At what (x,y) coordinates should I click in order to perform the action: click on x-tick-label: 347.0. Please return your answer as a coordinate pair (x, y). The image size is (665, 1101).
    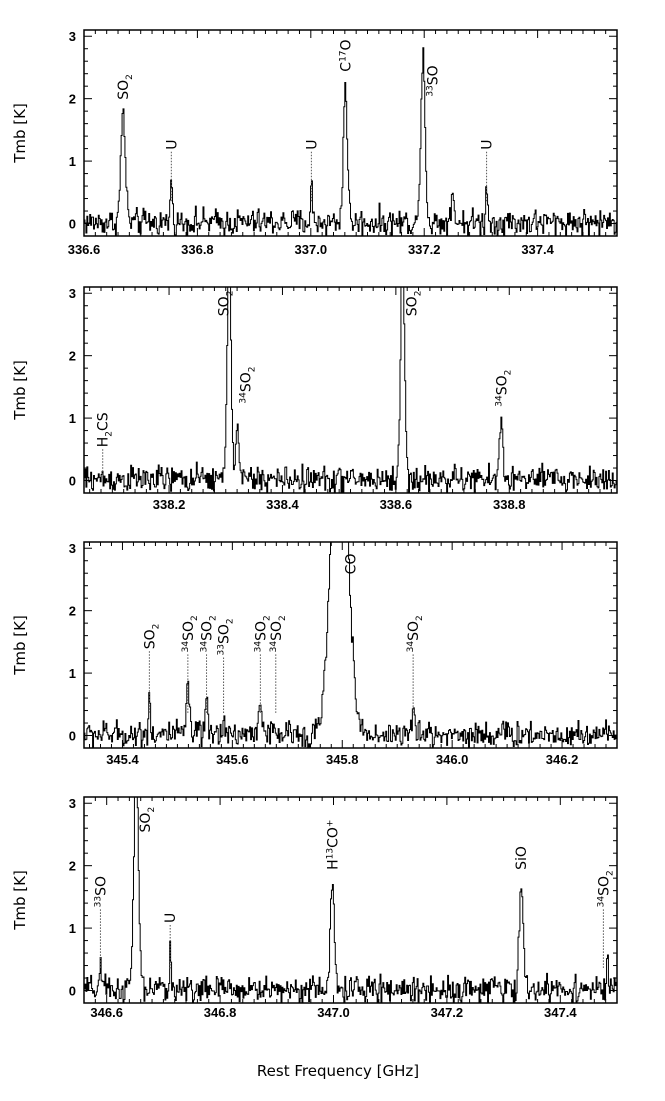
    Looking at the image, I should click on (333, 1012).